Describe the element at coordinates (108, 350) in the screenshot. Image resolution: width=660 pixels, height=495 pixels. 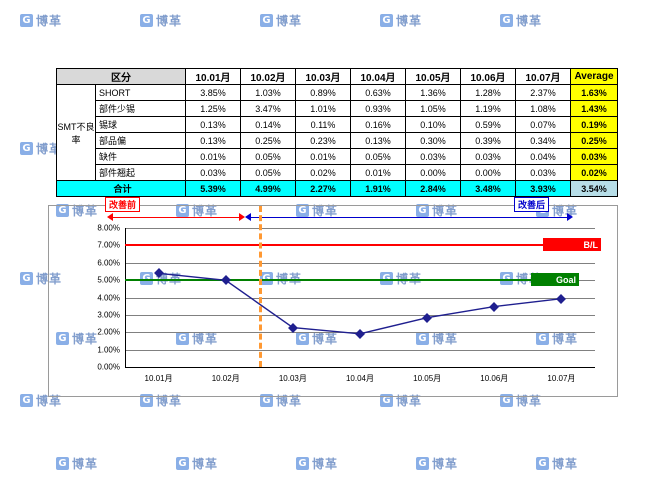
I see `y-axis-tick-label: 1.00%` at that location.